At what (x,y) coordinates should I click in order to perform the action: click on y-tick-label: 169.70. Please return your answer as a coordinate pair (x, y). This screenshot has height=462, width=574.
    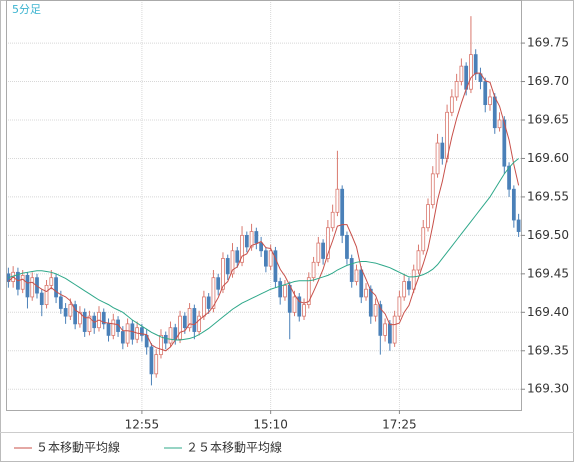
    Looking at the image, I should click on (548, 81).